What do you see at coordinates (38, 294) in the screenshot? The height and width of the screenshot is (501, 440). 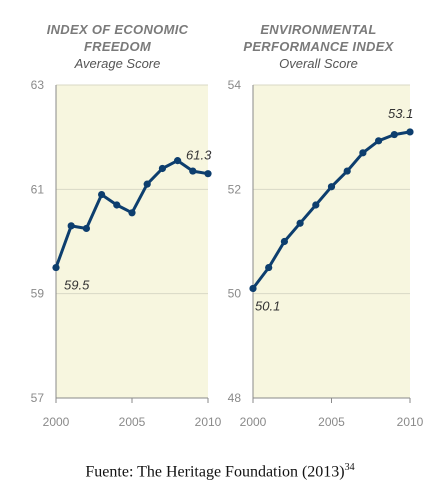 I see `y-tick-label: 59` at bounding box center [38, 294].